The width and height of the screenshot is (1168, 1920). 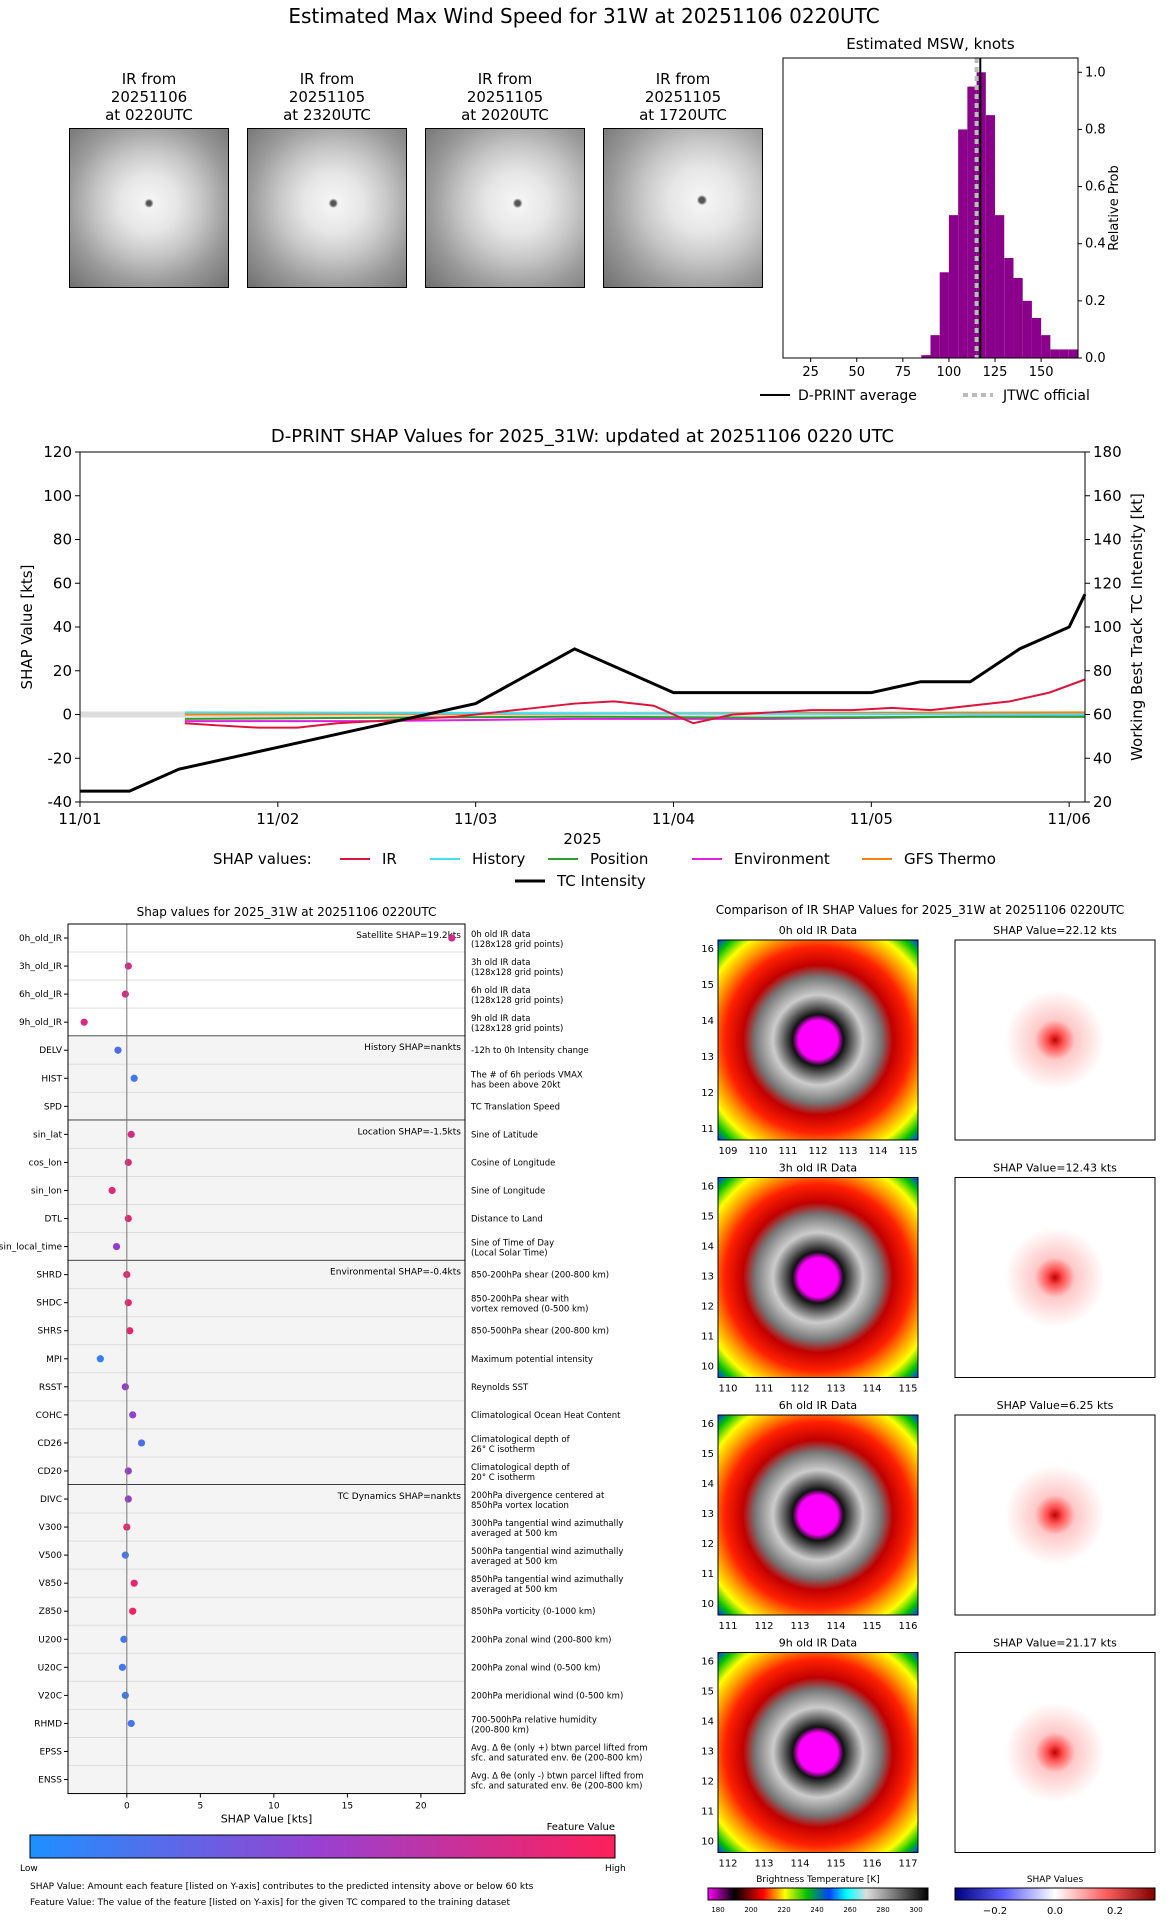 I want to click on feature-xlabel: SHAP Value [kts], so click(x=267, y=1819).